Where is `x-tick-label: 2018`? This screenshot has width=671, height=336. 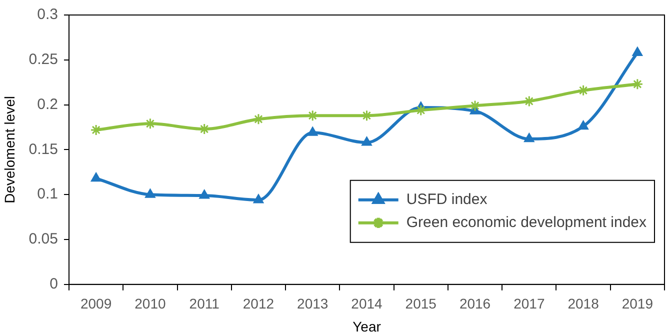
x-tick-label: 2018 is located at coordinates (584, 304).